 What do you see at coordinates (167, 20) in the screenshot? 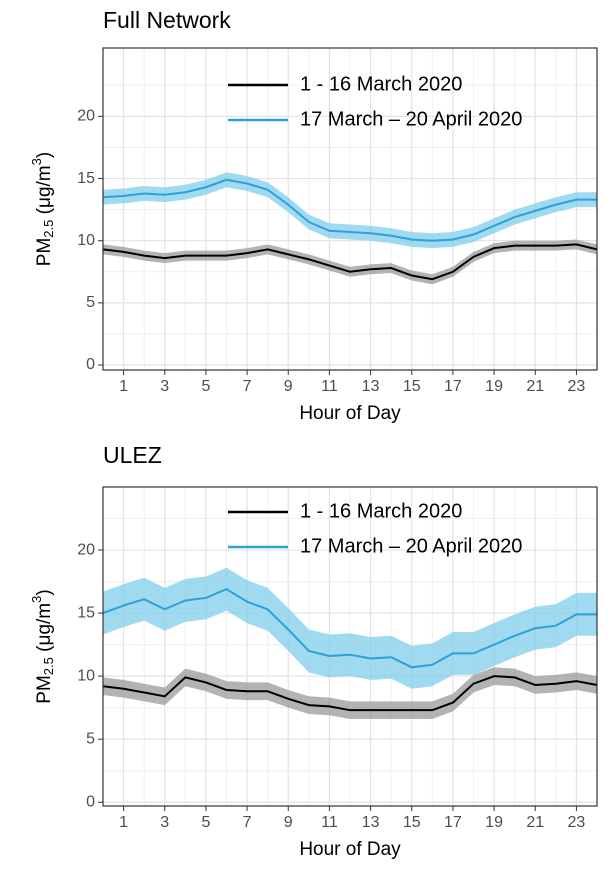
I see `panel-title: Full Network` at bounding box center [167, 20].